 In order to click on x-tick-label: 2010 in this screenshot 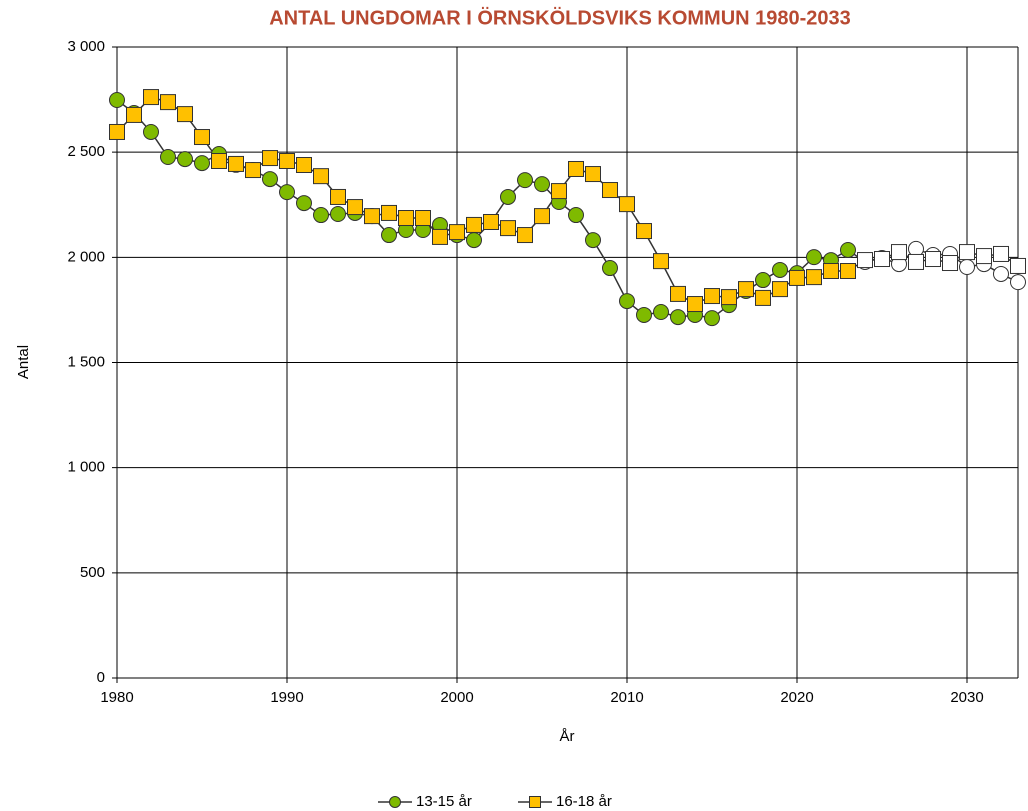, I will do `click(626, 697)`.